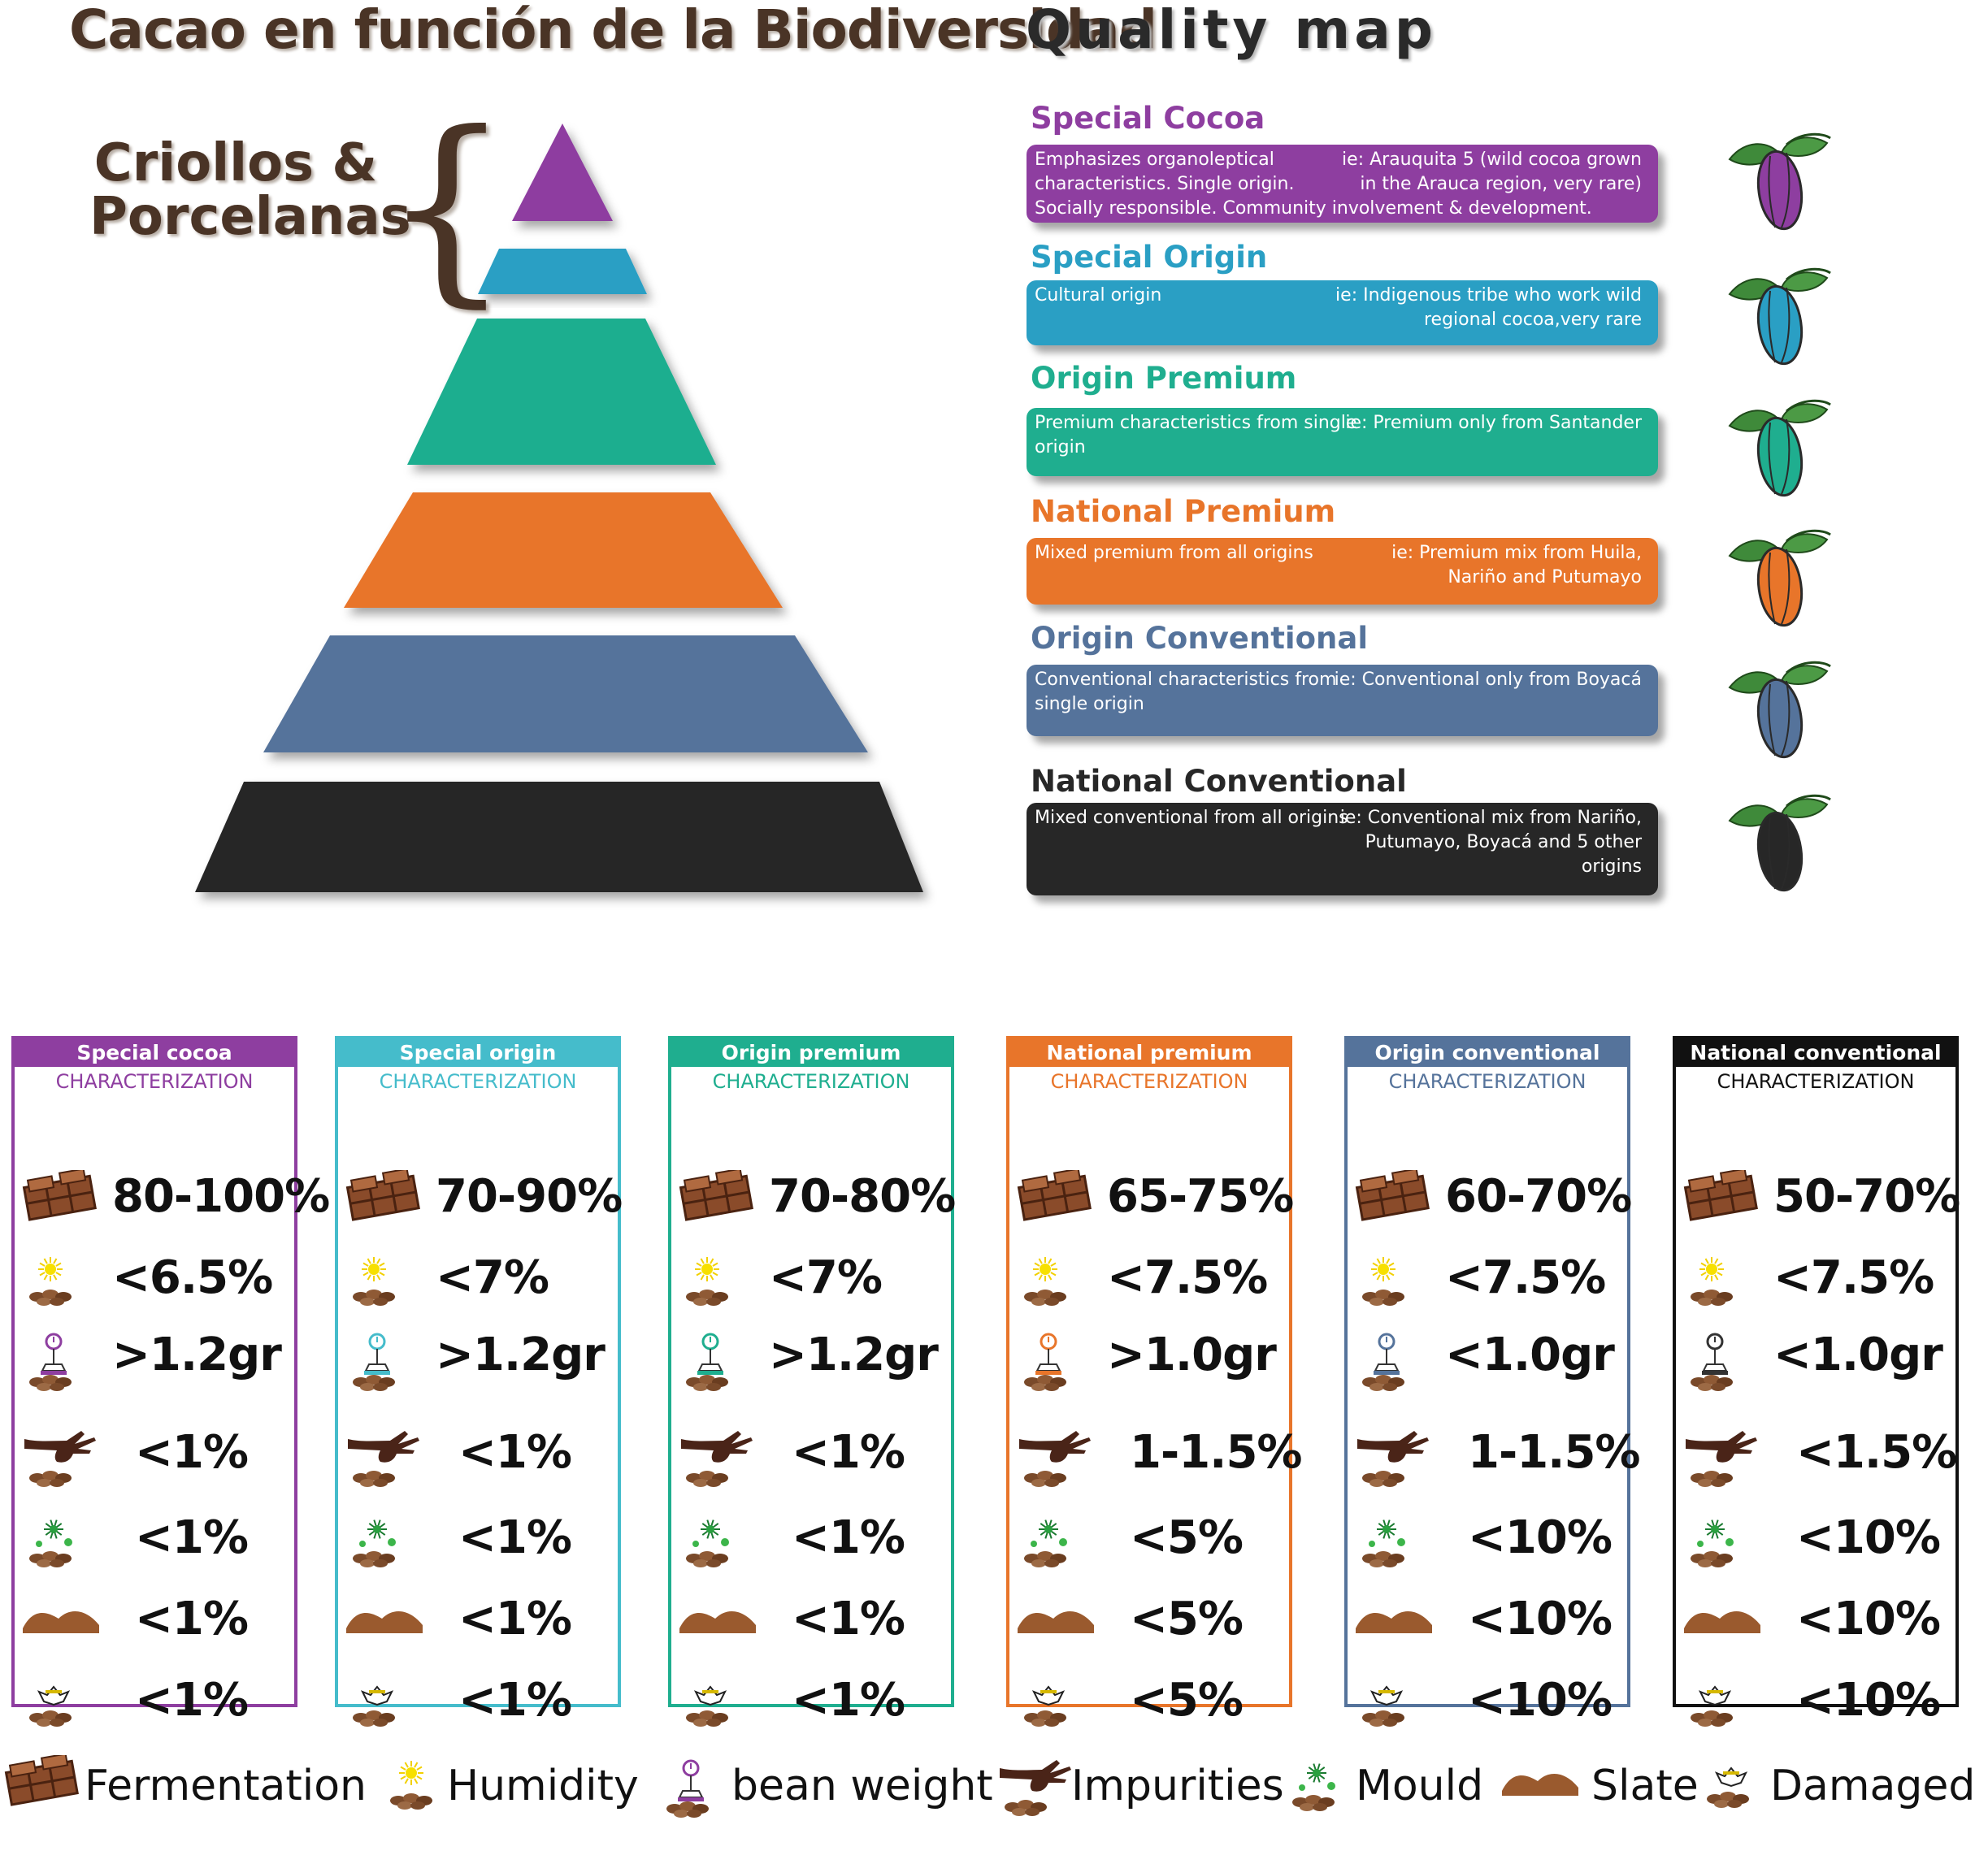 The height and width of the screenshot is (1851, 1988). What do you see at coordinates (1174, 553) in the screenshot?
I see `quality-desc-3: Mixed premium from all origins` at bounding box center [1174, 553].